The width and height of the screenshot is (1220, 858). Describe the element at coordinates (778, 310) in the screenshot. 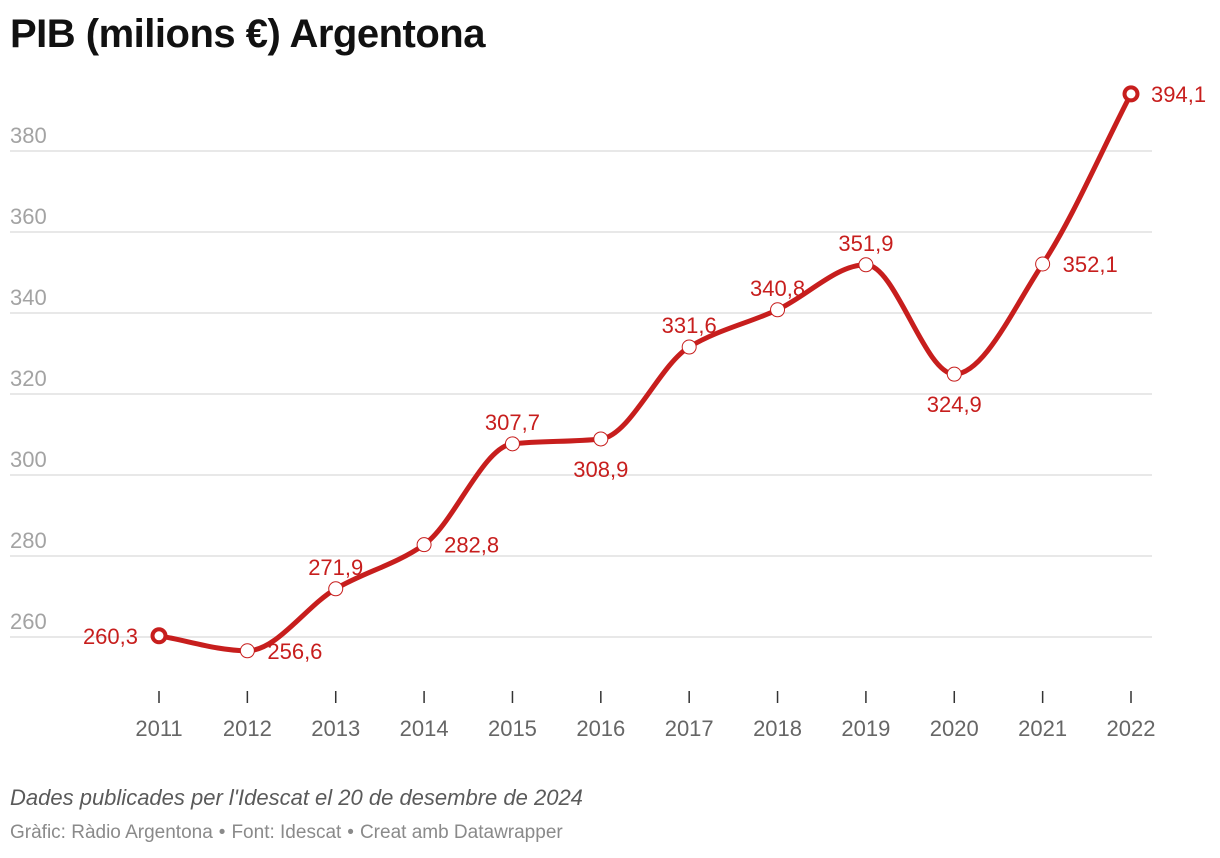

I see `data-point-2018` at that location.